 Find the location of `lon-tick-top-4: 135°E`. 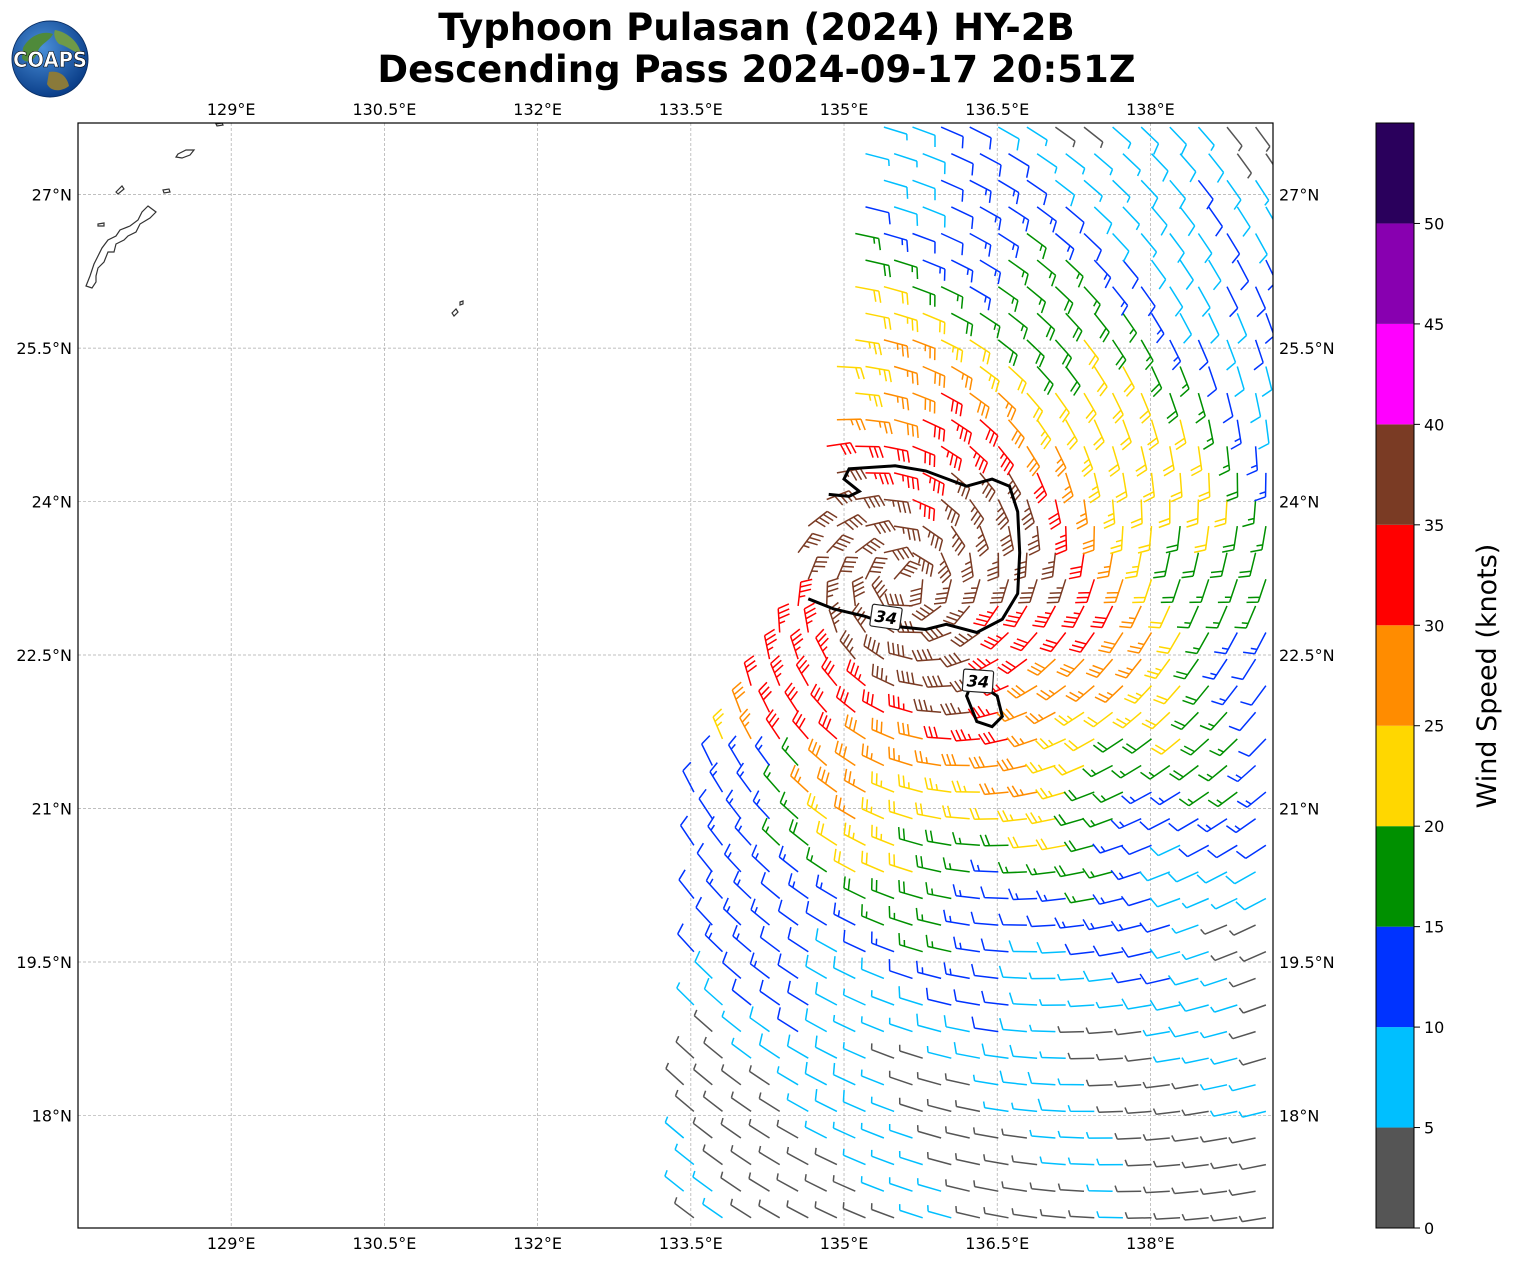

lon-tick-top-4: 135°E is located at coordinates (844, 109).